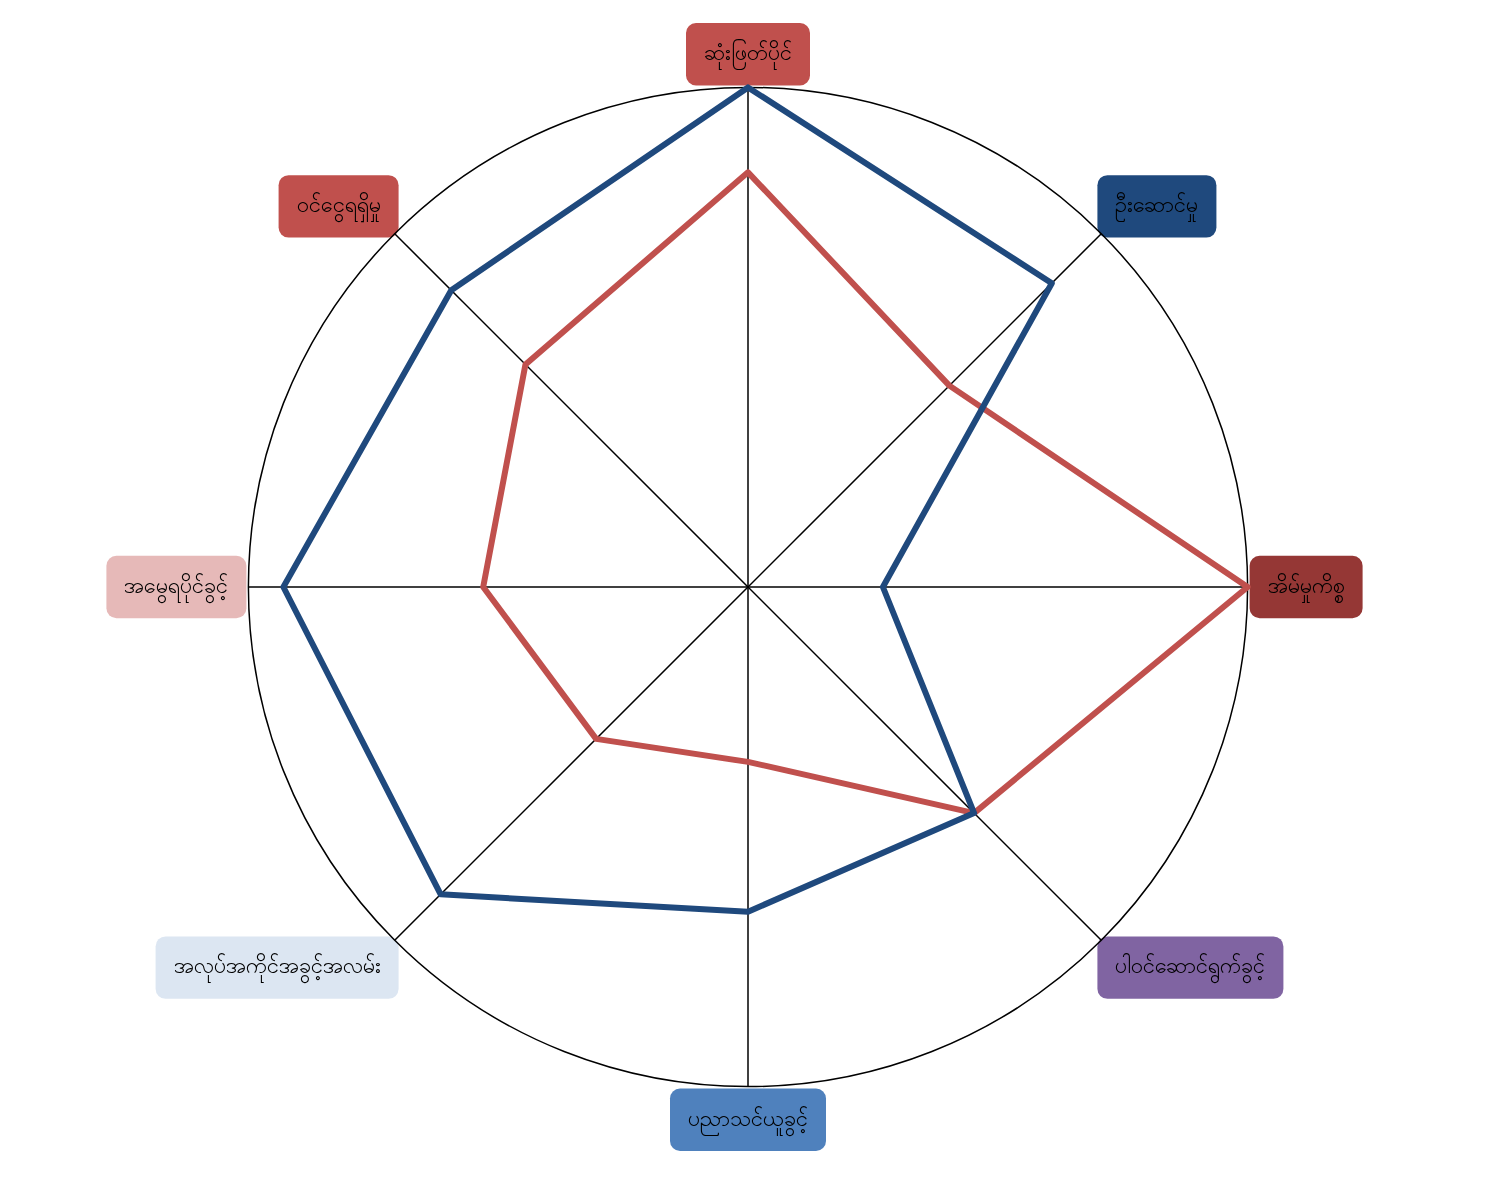 The width and height of the screenshot is (1502, 1187). What do you see at coordinates (1306, 587) in the screenshot?
I see `spoke-label: အိမ်မှုကိစ္စ` at bounding box center [1306, 587].